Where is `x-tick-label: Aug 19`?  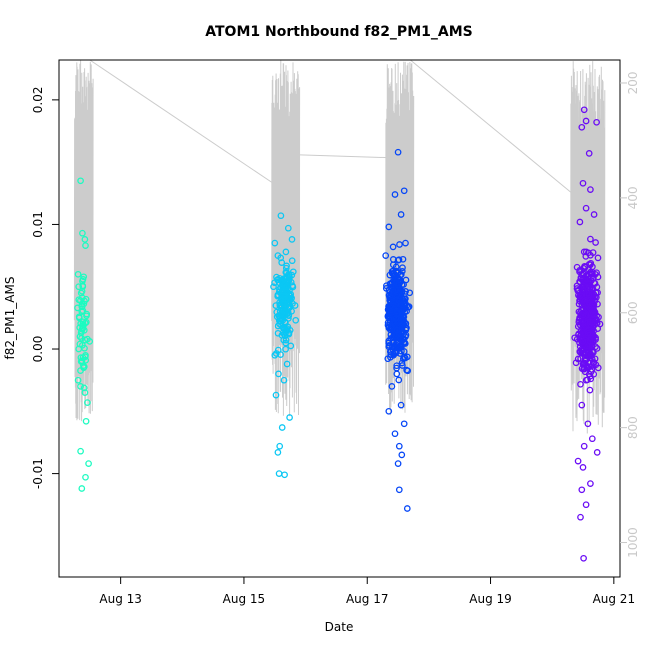
x-tick-label: Aug 19 is located at coordinates (490, 599).